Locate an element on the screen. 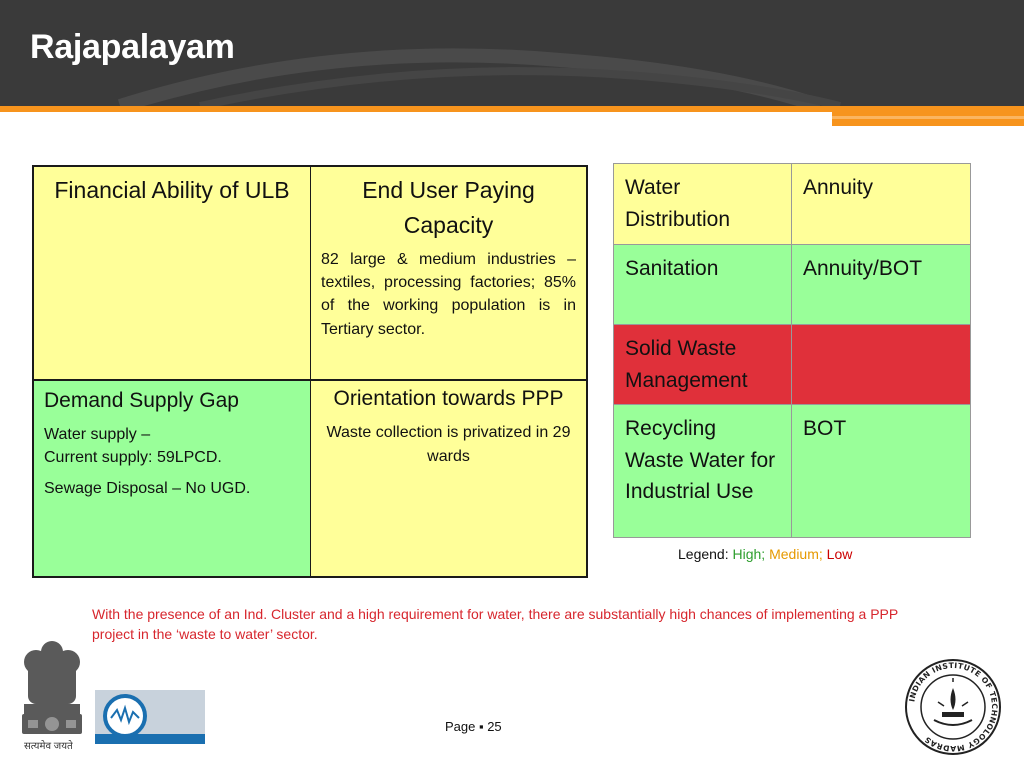  demand-supply-water-line: Water supply – is located at coordinates (97, 434).